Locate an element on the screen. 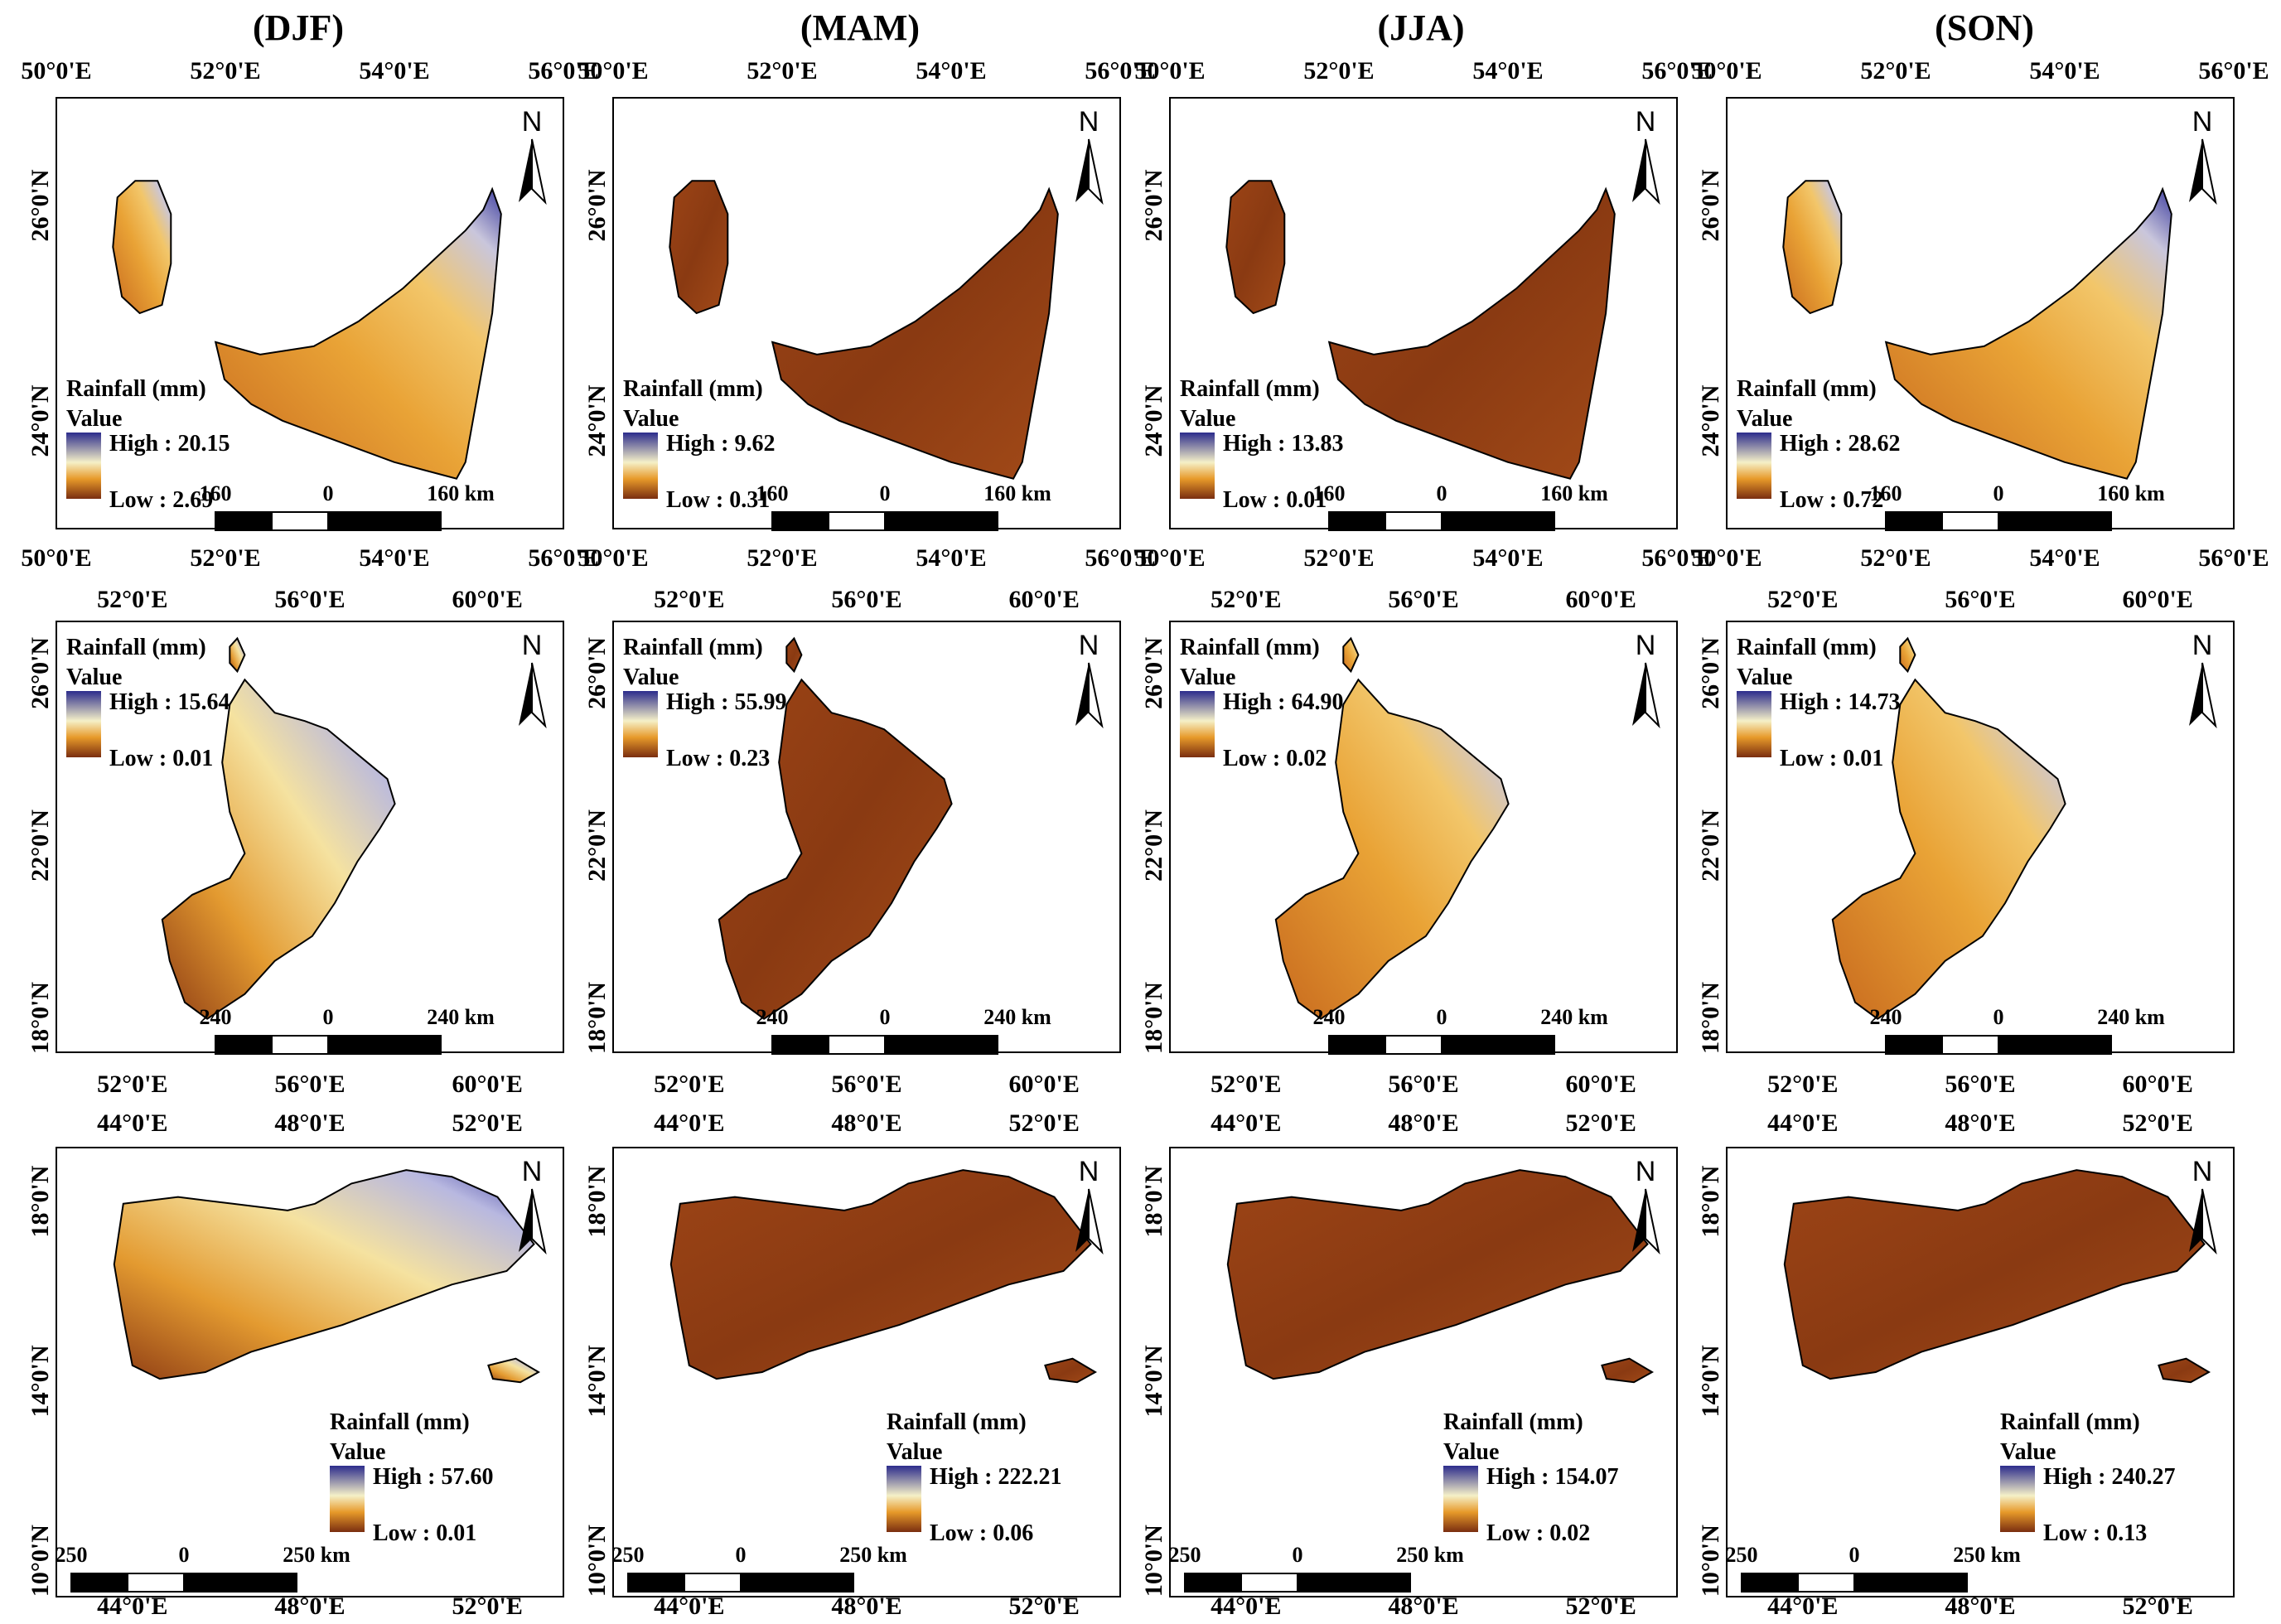  legend-high: High : 13.83 is located at coordinates (1283, 444).